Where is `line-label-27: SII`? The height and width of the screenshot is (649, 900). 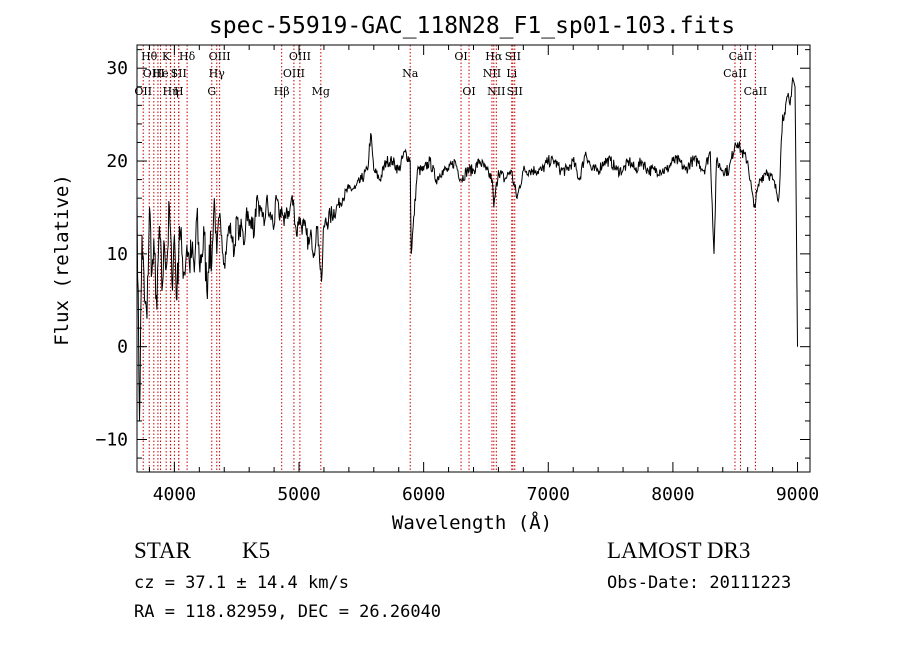
line-label-27: SII is located at coordinates (515, 91).